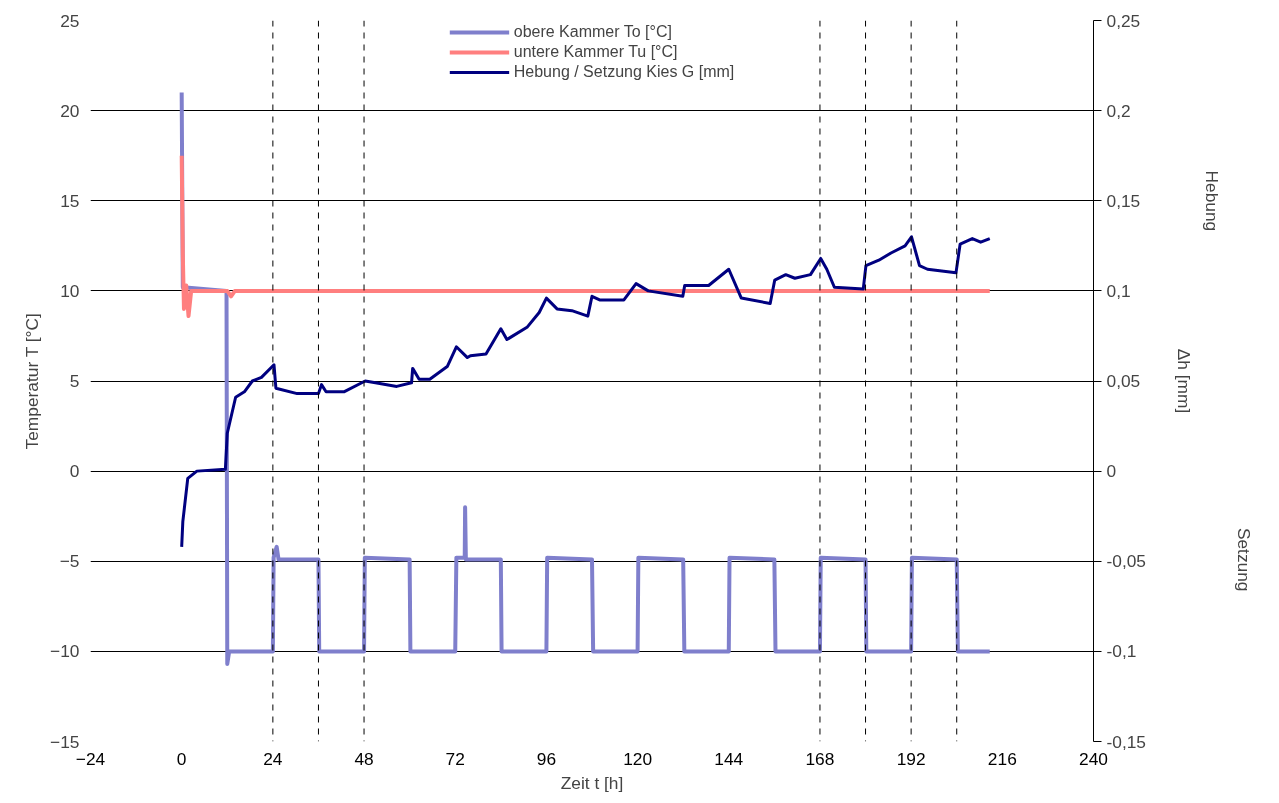  What do you see at coordinates (32, 381) in the screenshot?
I see `y-axis-title: Temperatur T [°C]` at bounding box center [32, 381].